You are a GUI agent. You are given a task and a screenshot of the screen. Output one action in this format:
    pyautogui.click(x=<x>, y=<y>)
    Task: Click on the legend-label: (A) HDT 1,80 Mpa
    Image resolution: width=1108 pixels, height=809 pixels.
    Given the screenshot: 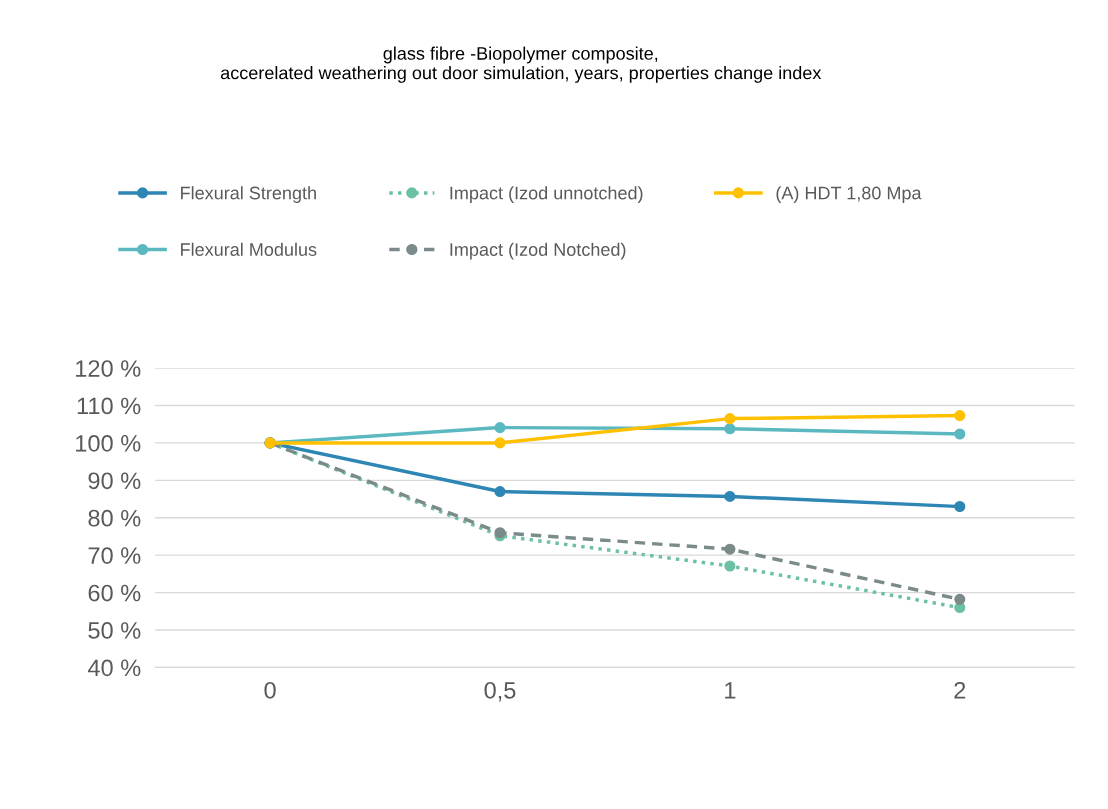 What is the action you would take?
    pyautogui.click(x=849, y=194)
    